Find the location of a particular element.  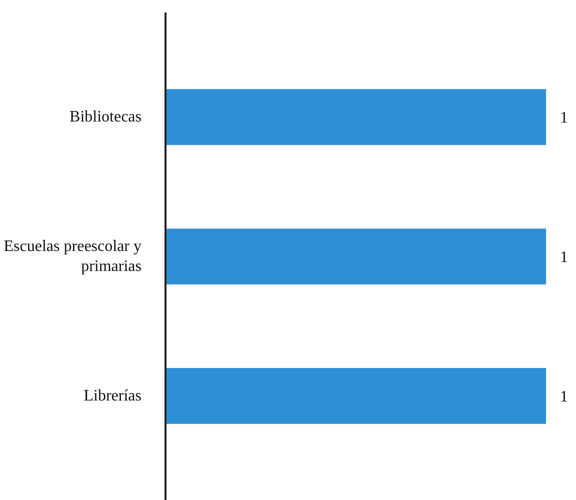

y-tick-label: Librerías is located at coordinates (113, 395).